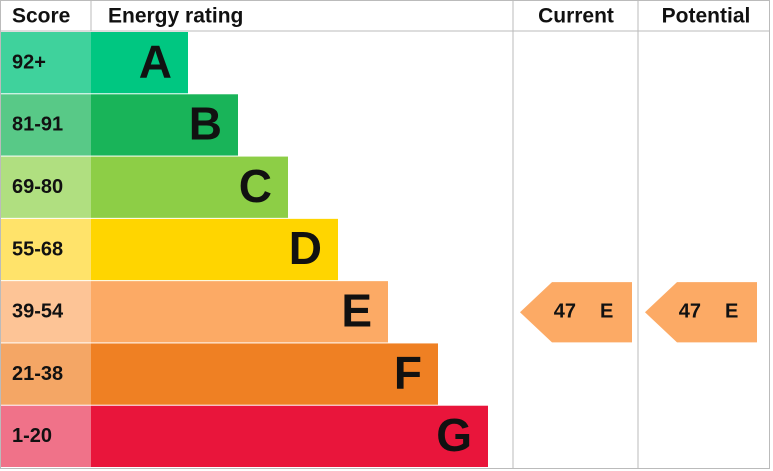 Image resolution: width=773 pixels, height=471 pixels. I want to click on score-label: 21-38, so click(37, 374).